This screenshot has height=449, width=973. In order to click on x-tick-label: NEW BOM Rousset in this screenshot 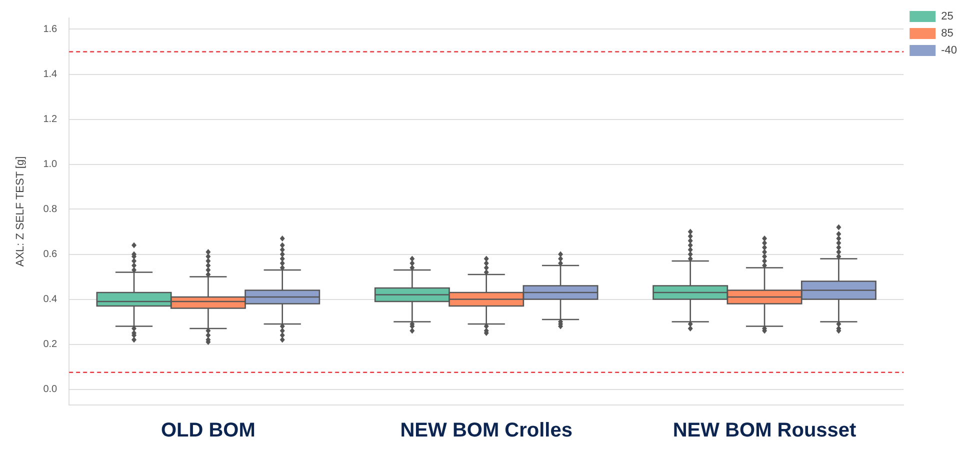, I will do `click(764, 431)`.